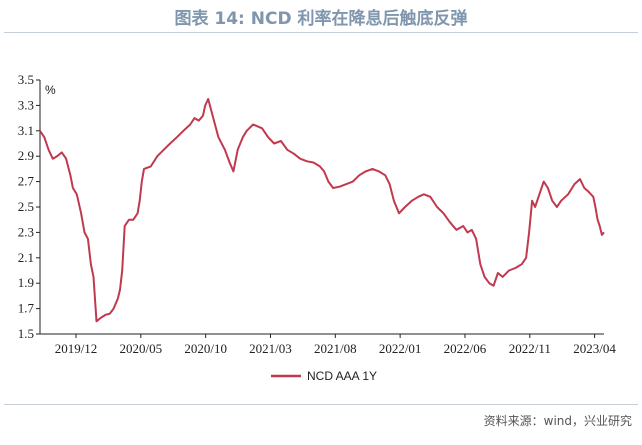 The width and height of the screenshot is (642, 445). Describe the element at coordinates (26, 155) in the screenshot. I see `y-tick-label: 2.9` at that location.